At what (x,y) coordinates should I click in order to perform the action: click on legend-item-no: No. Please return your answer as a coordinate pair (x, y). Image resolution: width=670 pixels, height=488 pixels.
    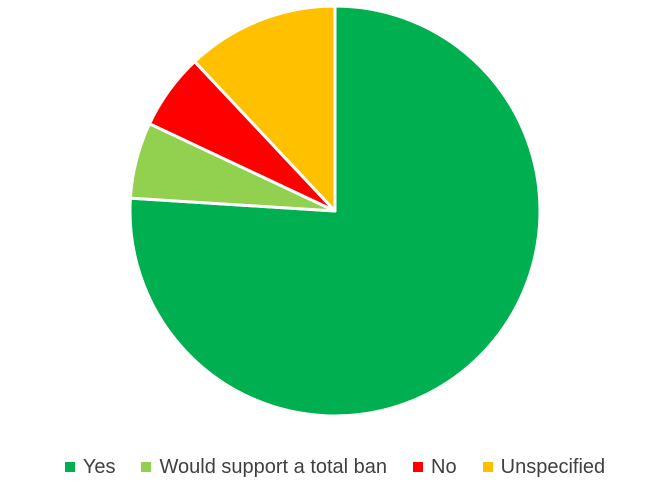
    Looking at the image, I should click on (435, 467).